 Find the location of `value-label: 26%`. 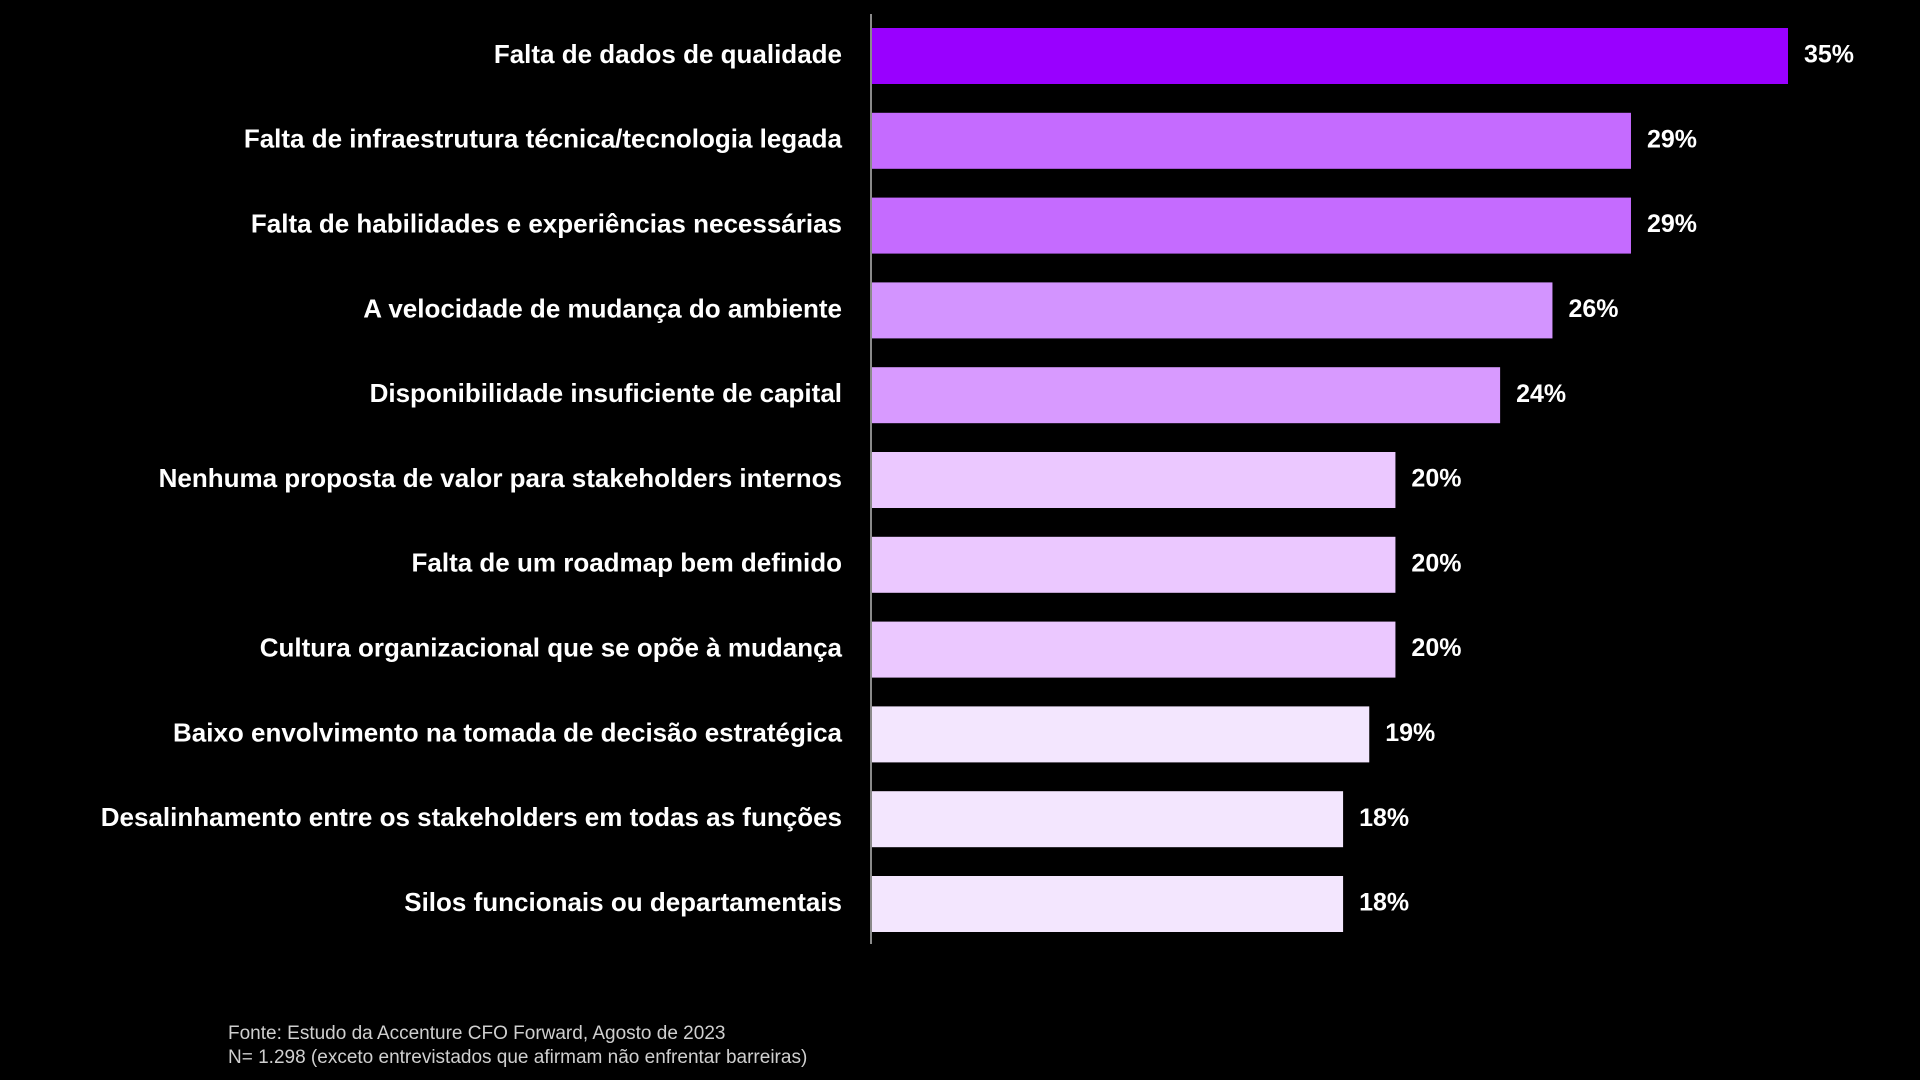

value-label: 26% is located at coordinates (1593, 309).